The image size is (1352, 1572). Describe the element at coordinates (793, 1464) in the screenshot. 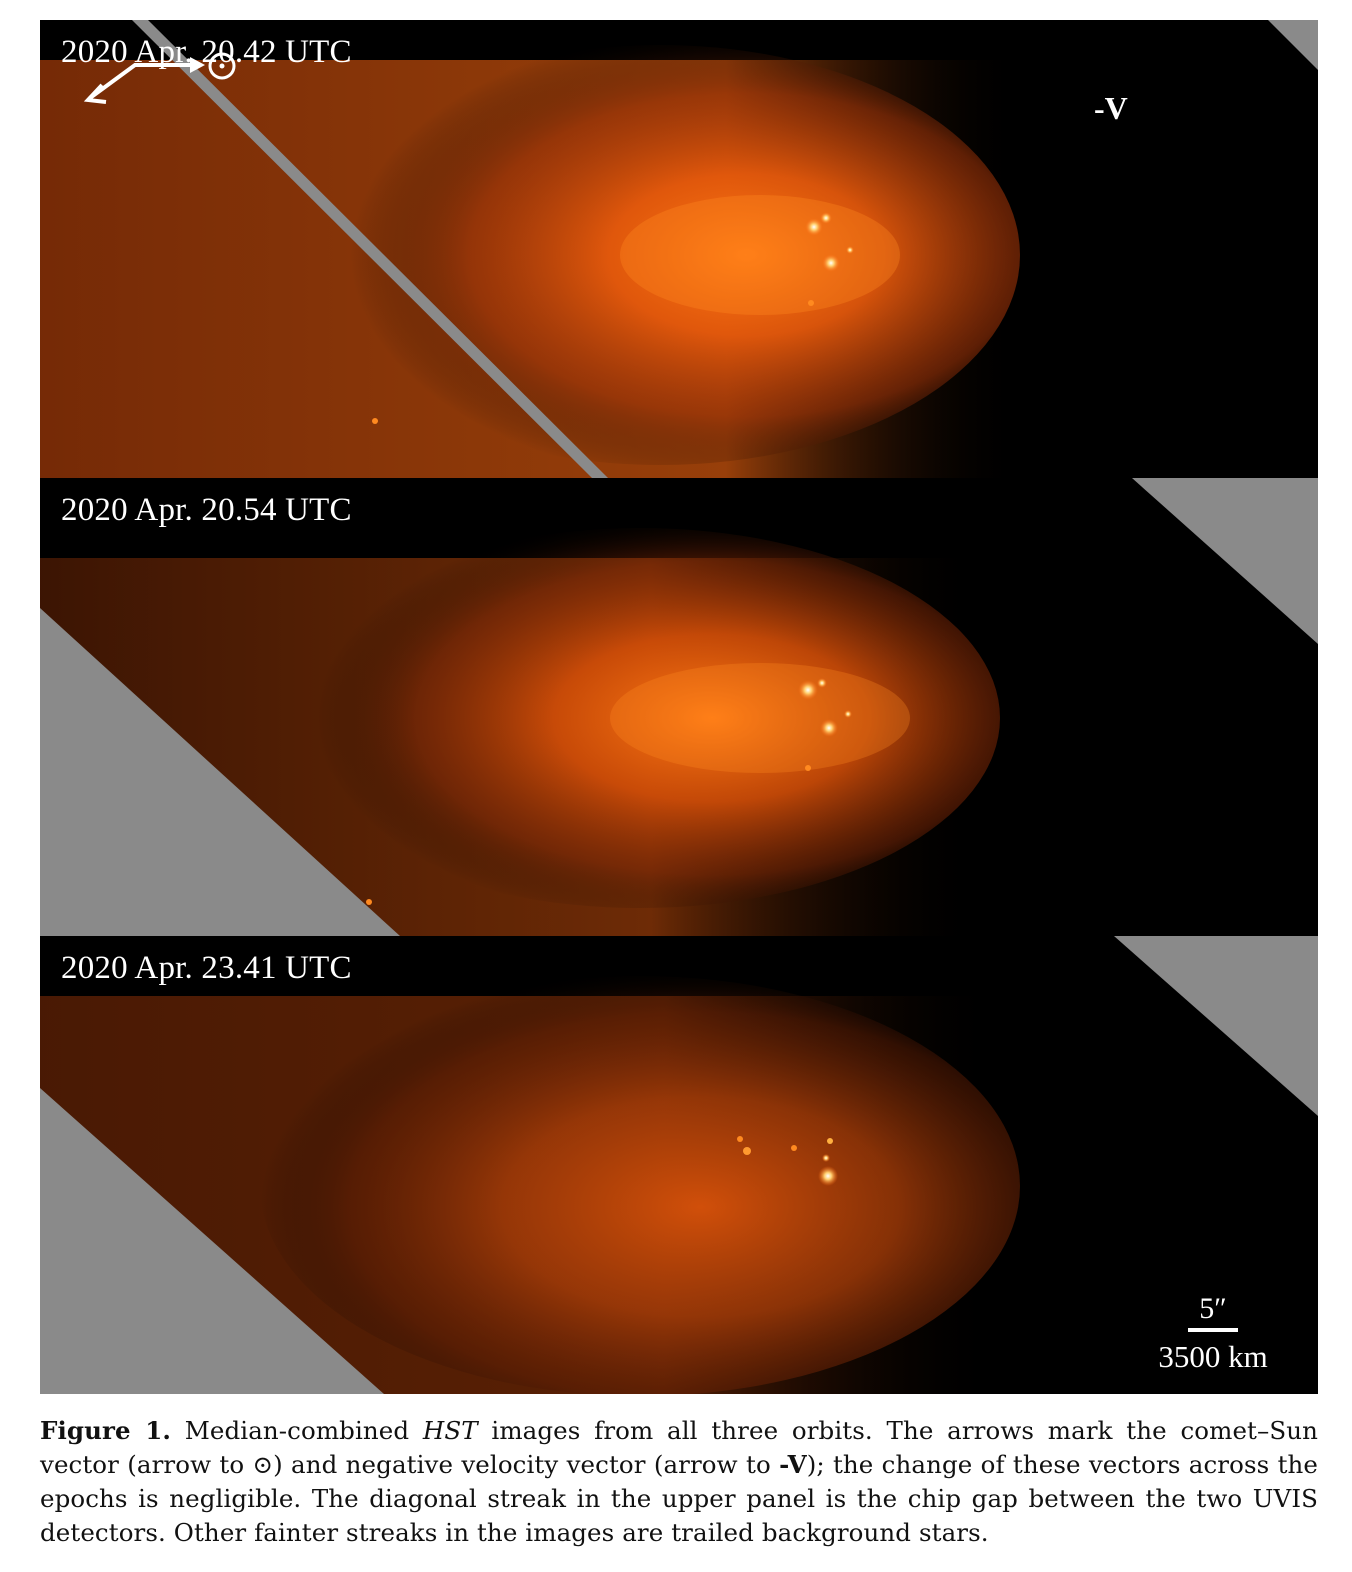

I see `caption-velocity: -V` at that location.